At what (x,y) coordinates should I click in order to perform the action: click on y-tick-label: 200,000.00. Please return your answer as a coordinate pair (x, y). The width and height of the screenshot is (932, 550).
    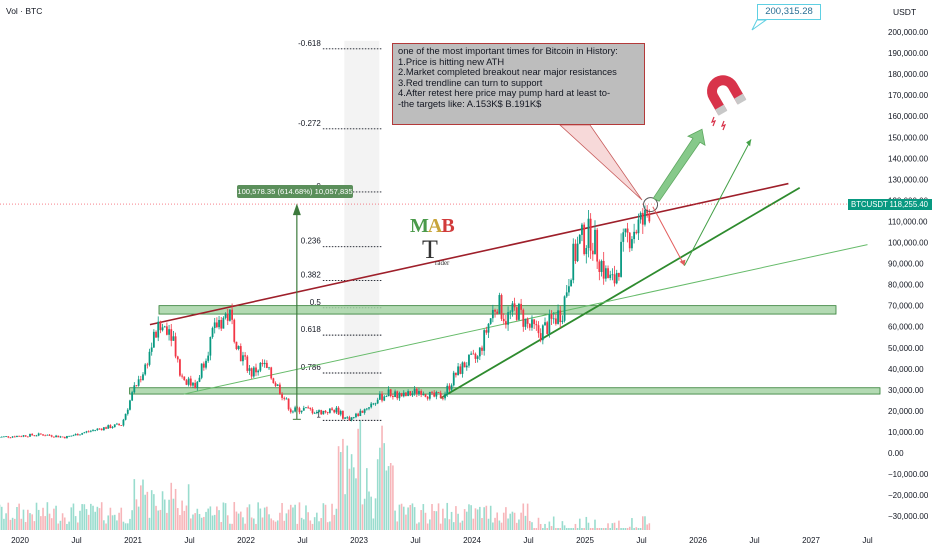
    Looking at the image, I should click on (908, 32).